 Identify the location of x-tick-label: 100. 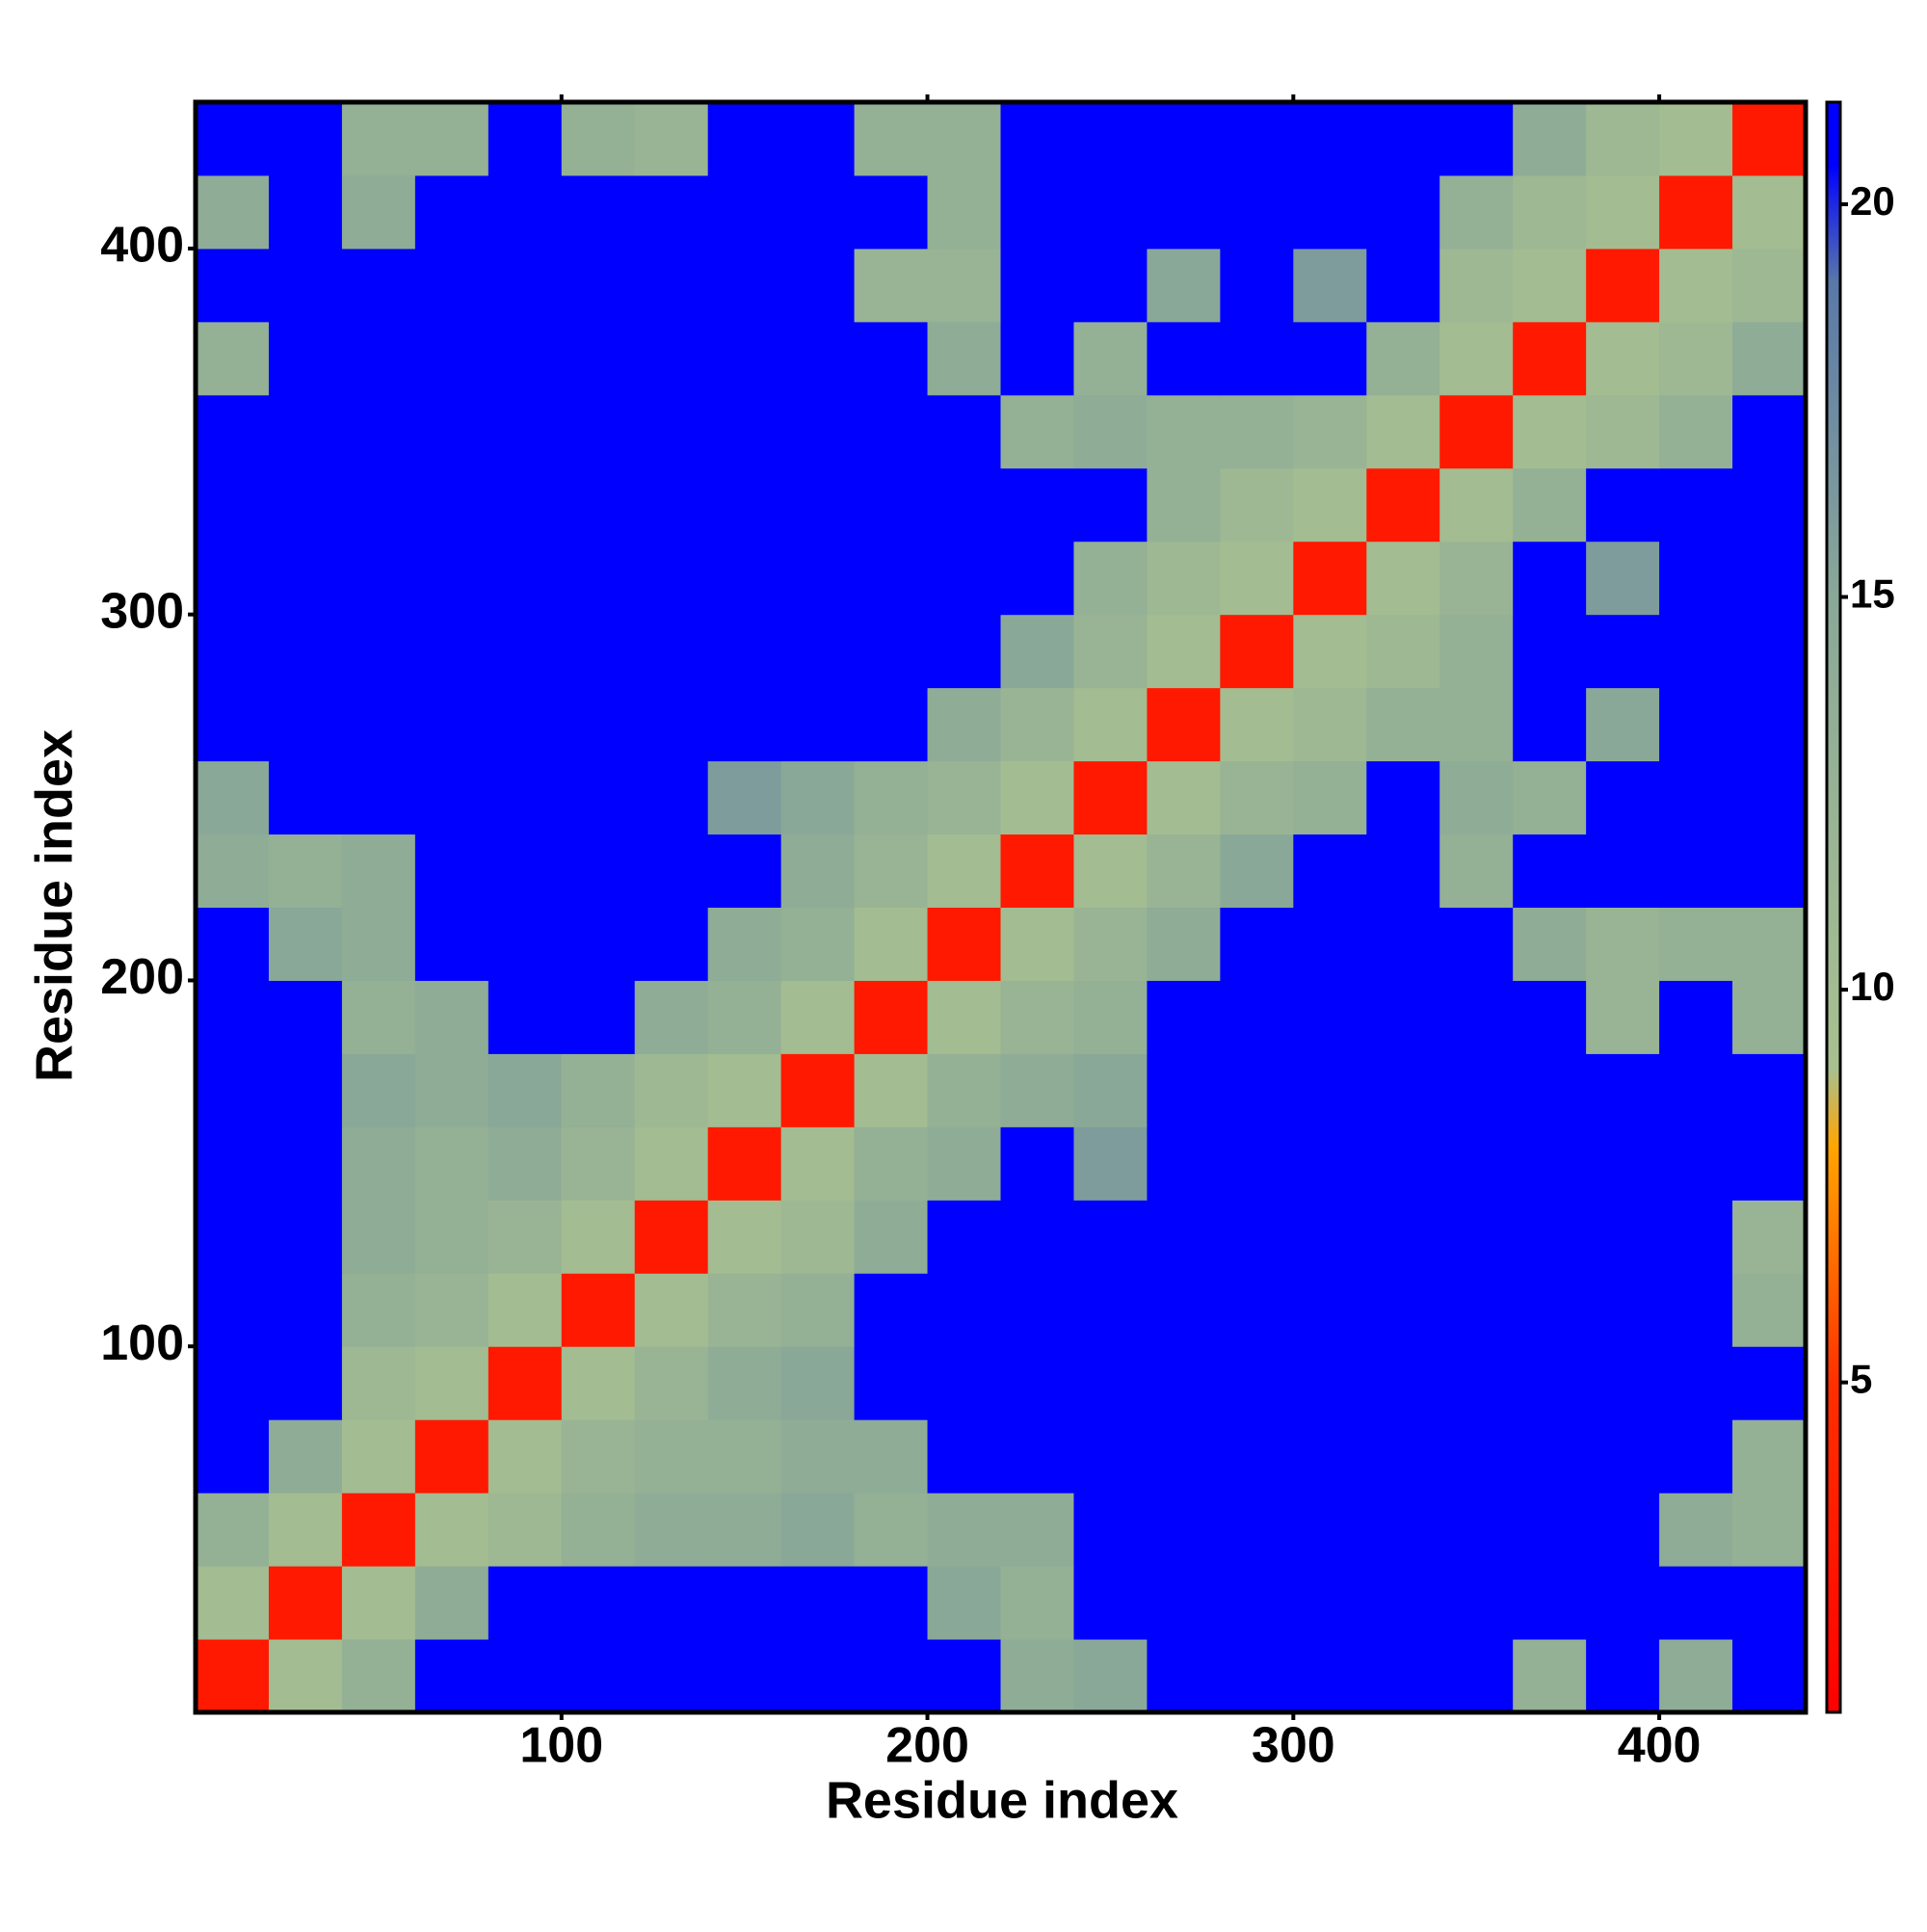
(561, 1746).